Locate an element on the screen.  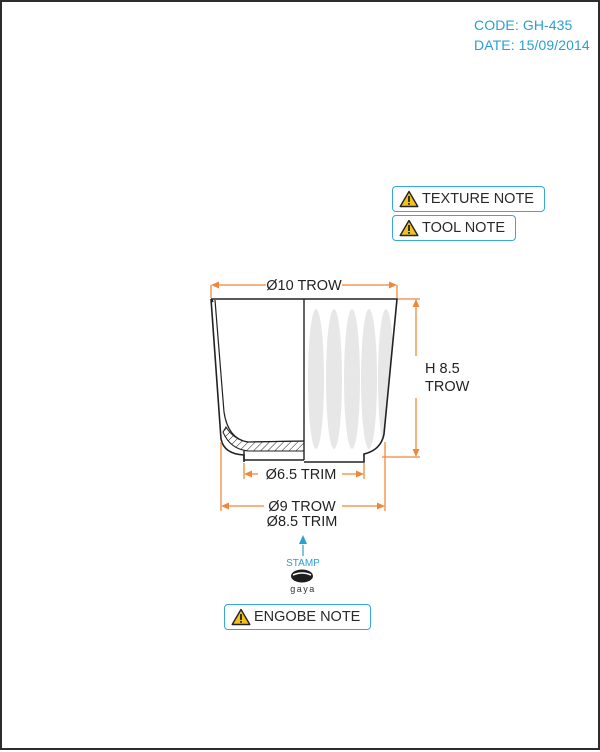
engobe-note: ENGOBE NOTE is located at coordinates (298, 617).